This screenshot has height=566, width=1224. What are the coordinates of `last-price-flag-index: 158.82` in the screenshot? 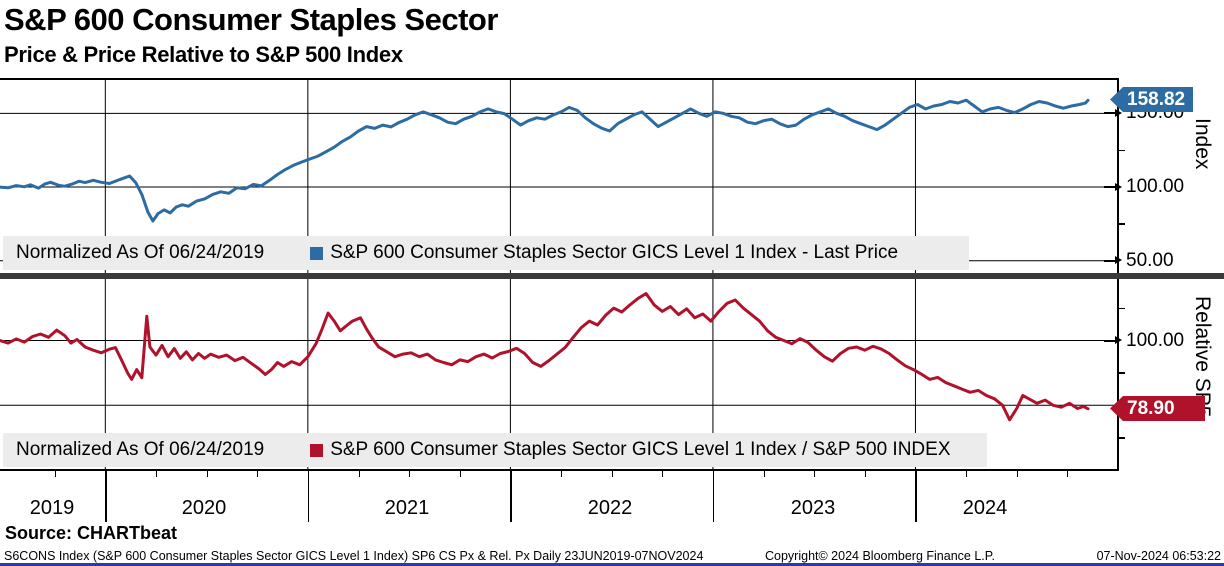 It's located at (1151, 99).